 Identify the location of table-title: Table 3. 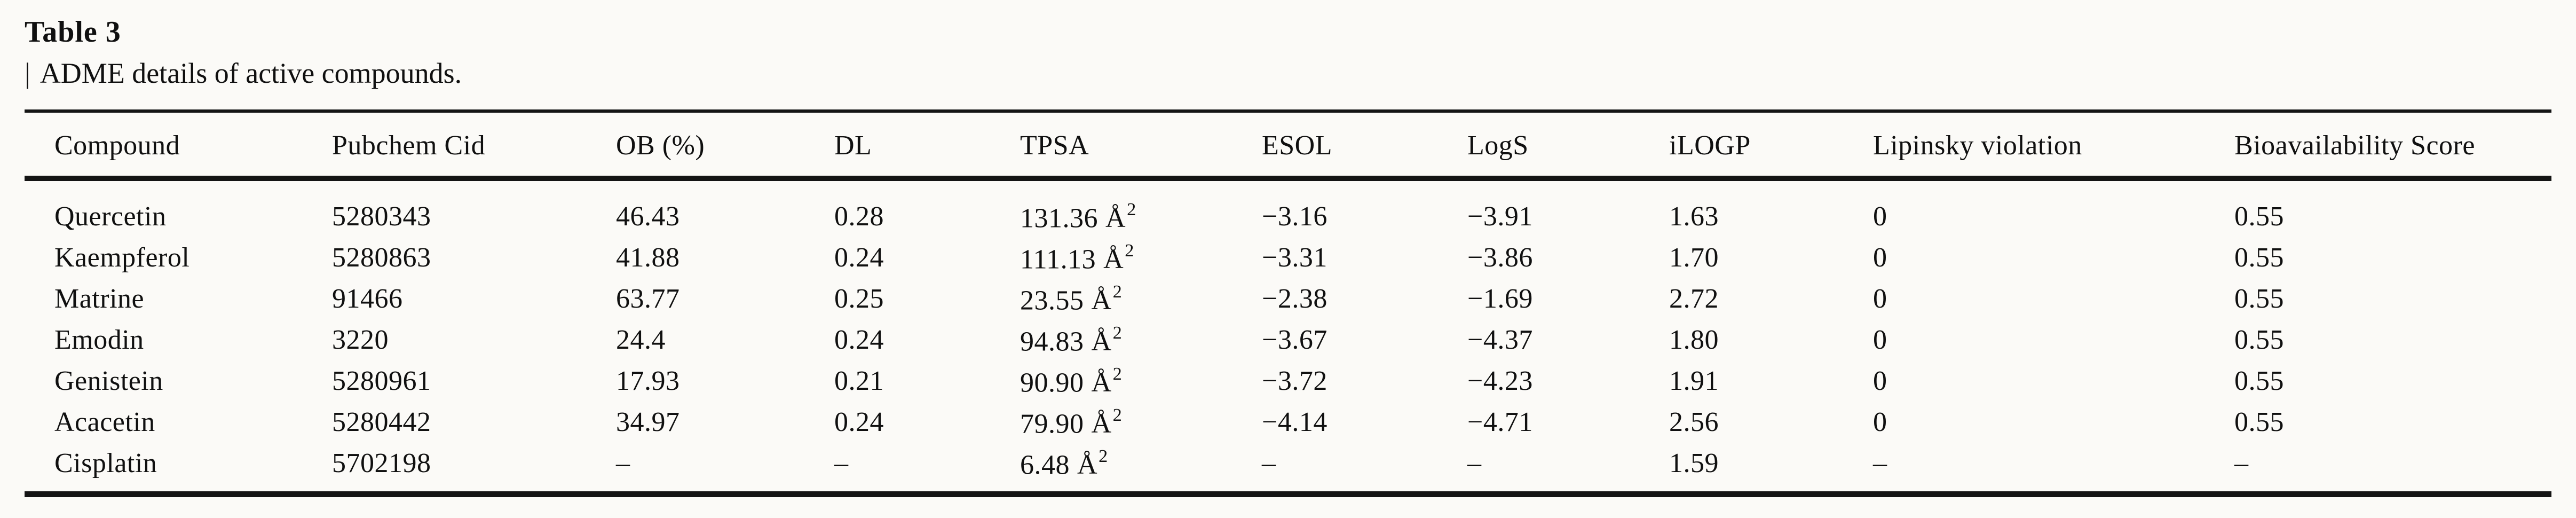
(73, 32).